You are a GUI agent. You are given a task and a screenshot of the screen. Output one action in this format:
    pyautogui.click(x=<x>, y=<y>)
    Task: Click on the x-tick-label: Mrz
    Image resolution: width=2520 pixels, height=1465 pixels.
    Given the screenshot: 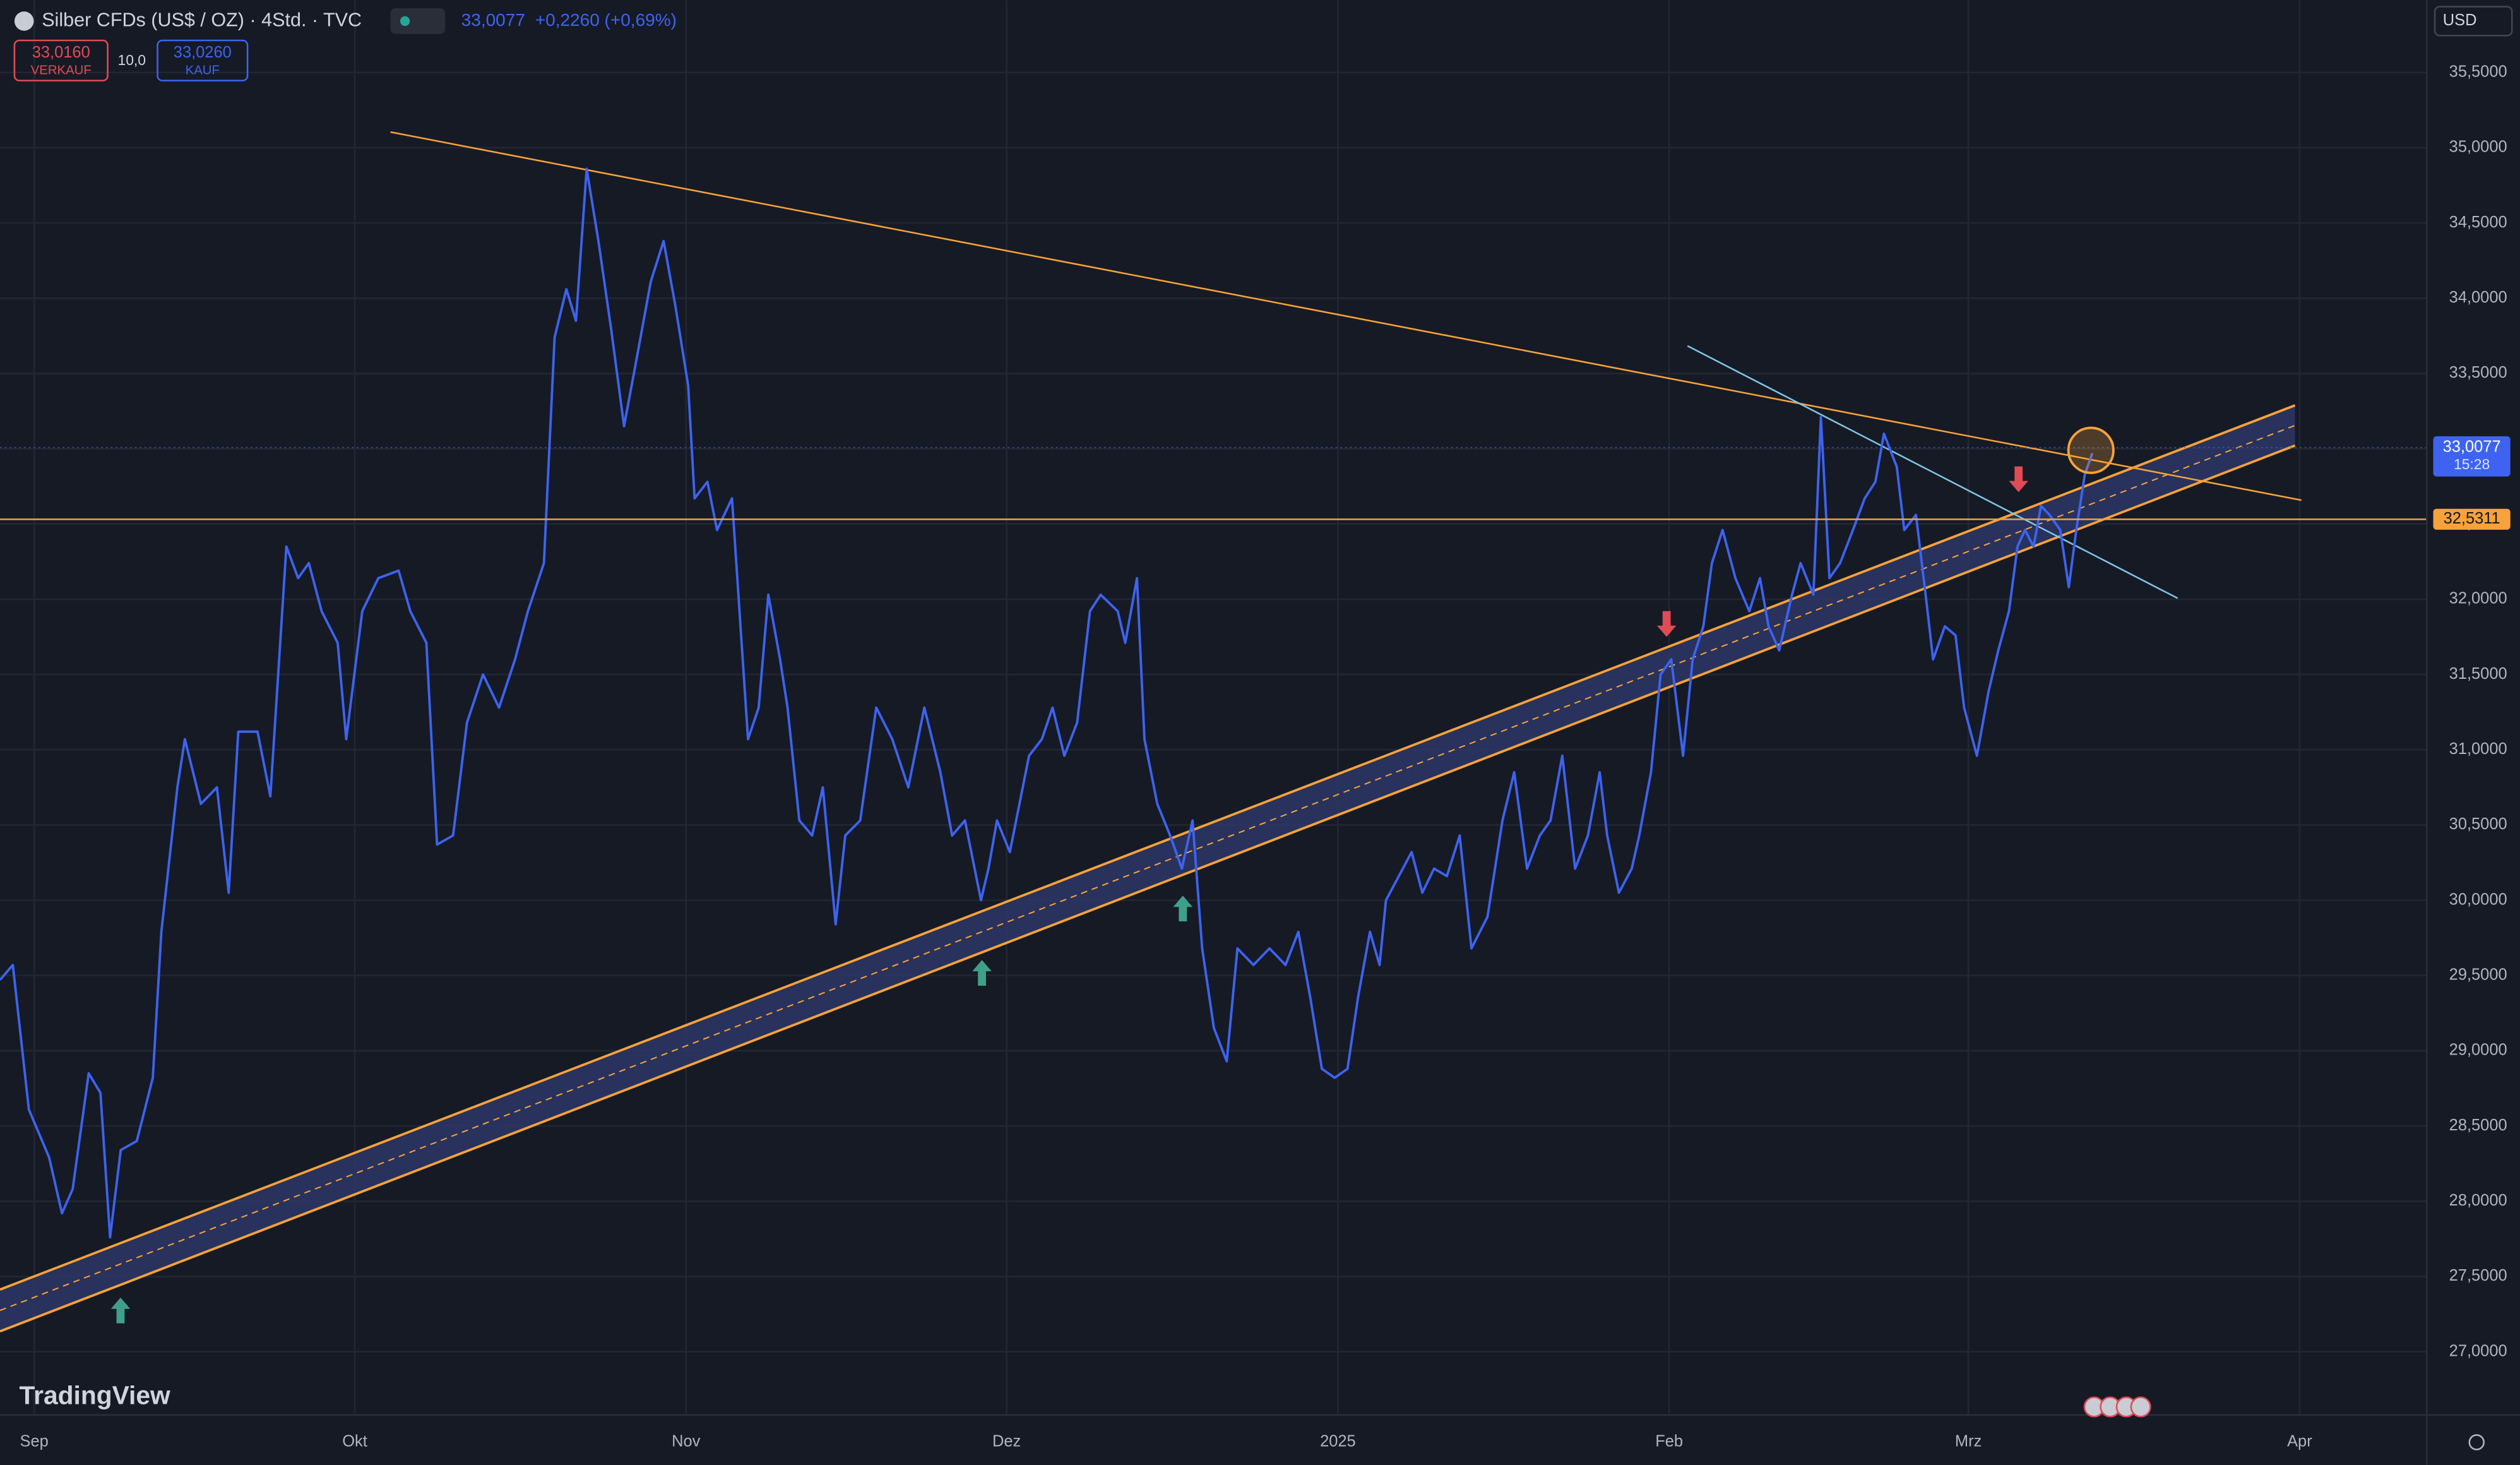 What is the action you would take?
    pyautogui.click(x=1968, y=1441)
    